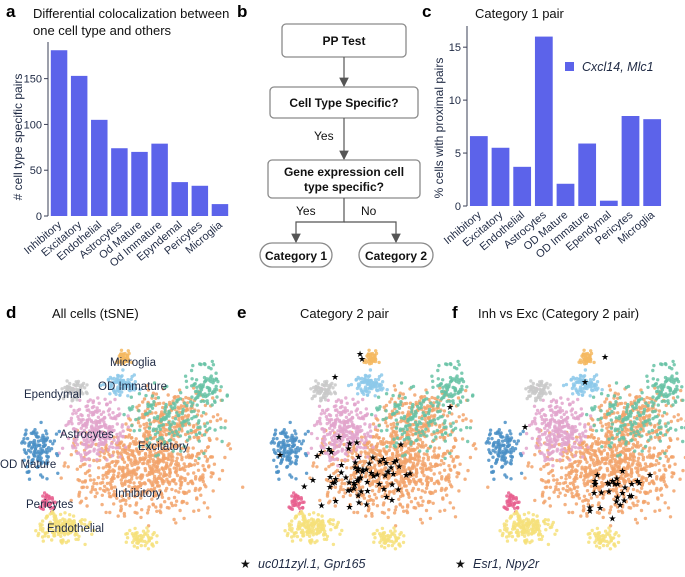  What do you see at coordinates (370, 232) in the screenshot?
I see `flow-arrow-no` at bounding box center [370, 232].